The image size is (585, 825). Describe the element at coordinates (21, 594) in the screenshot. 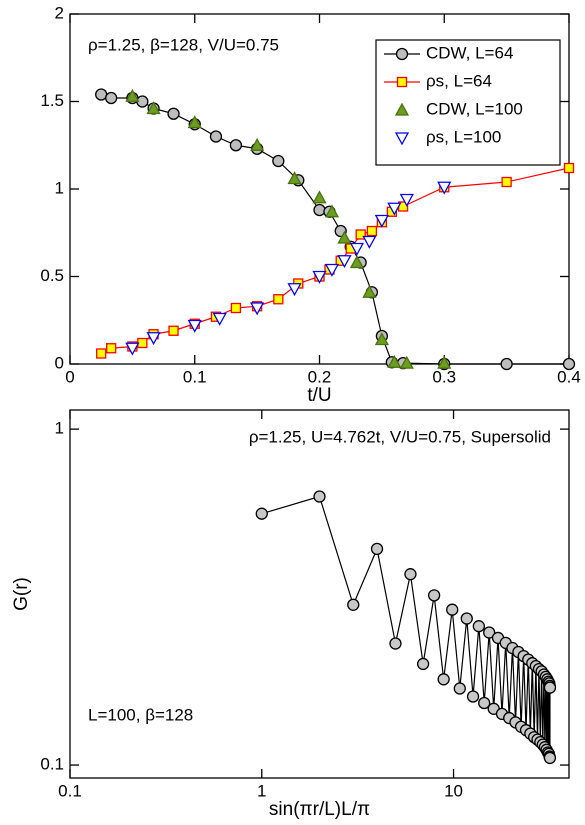

I see `y-axis-label: G(r)` at that location.